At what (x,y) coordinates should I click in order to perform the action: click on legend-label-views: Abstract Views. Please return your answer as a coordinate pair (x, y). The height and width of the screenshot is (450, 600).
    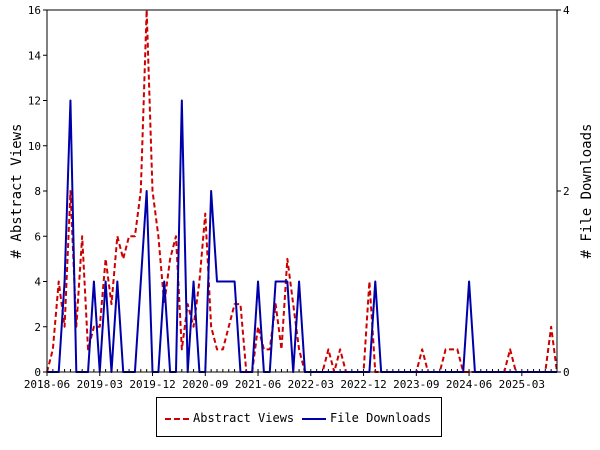
    Looking at the image, I should click on (244, 418).